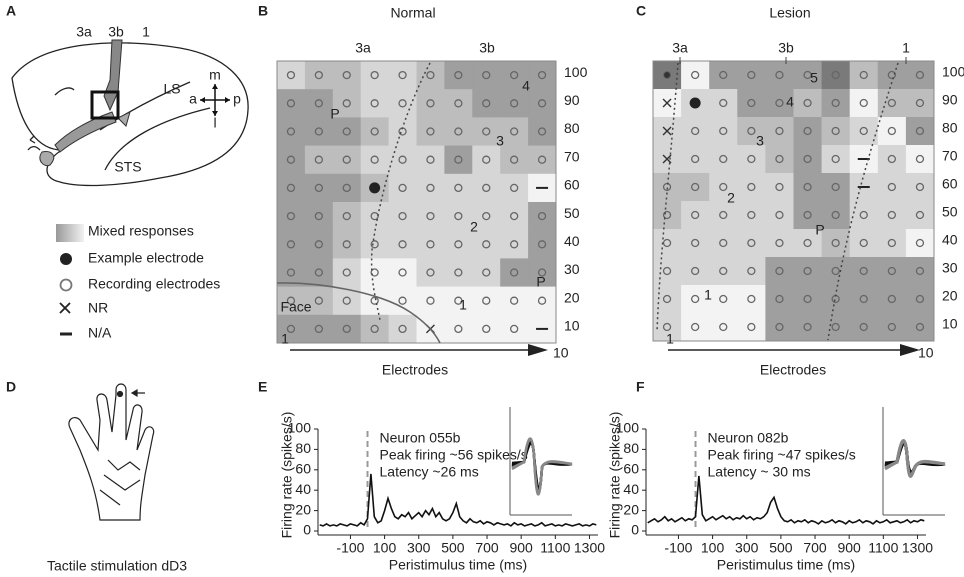 The image size is (964, 577). What do you see at coordinates (458, 500) in the screenshot?
I see `firing-rate-trace` at bounding box center [458, 500].